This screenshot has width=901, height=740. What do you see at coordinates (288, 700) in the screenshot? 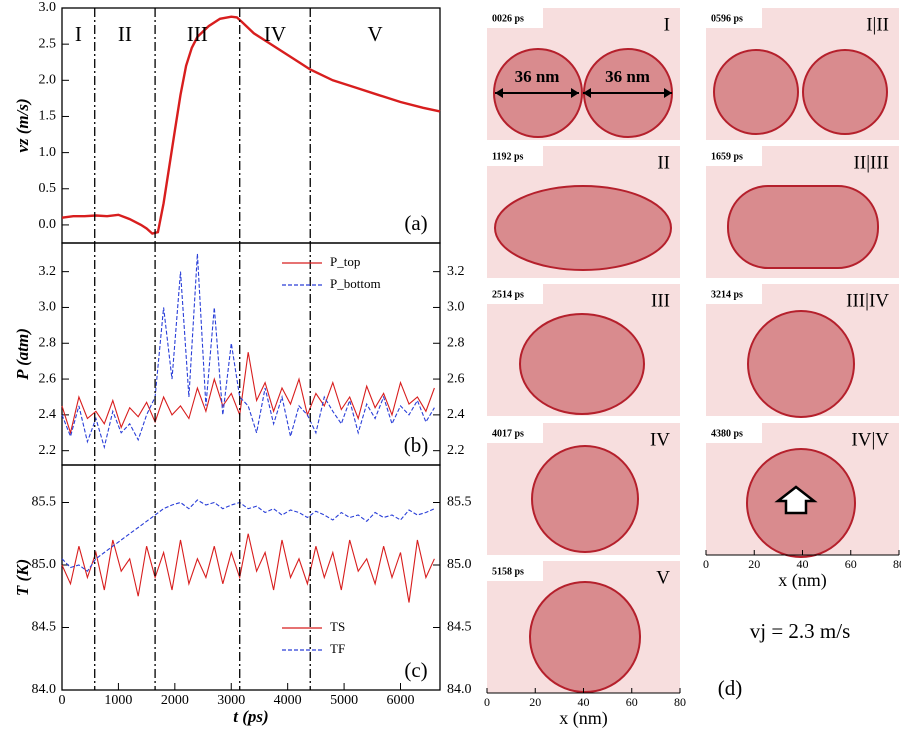
I see `x-tick-label: 4000` at bounding box center [288, 700].